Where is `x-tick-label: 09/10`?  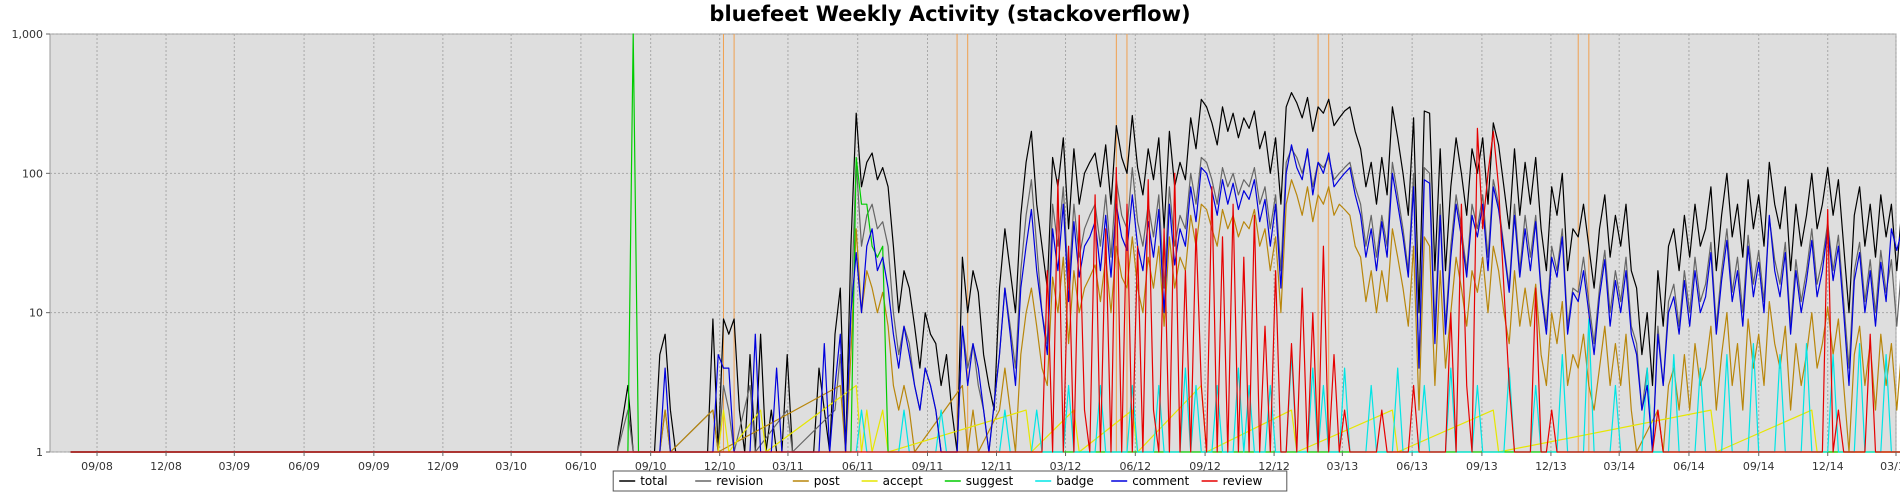 x-tick-label: 09/10 is located at coordinates (651, 466).